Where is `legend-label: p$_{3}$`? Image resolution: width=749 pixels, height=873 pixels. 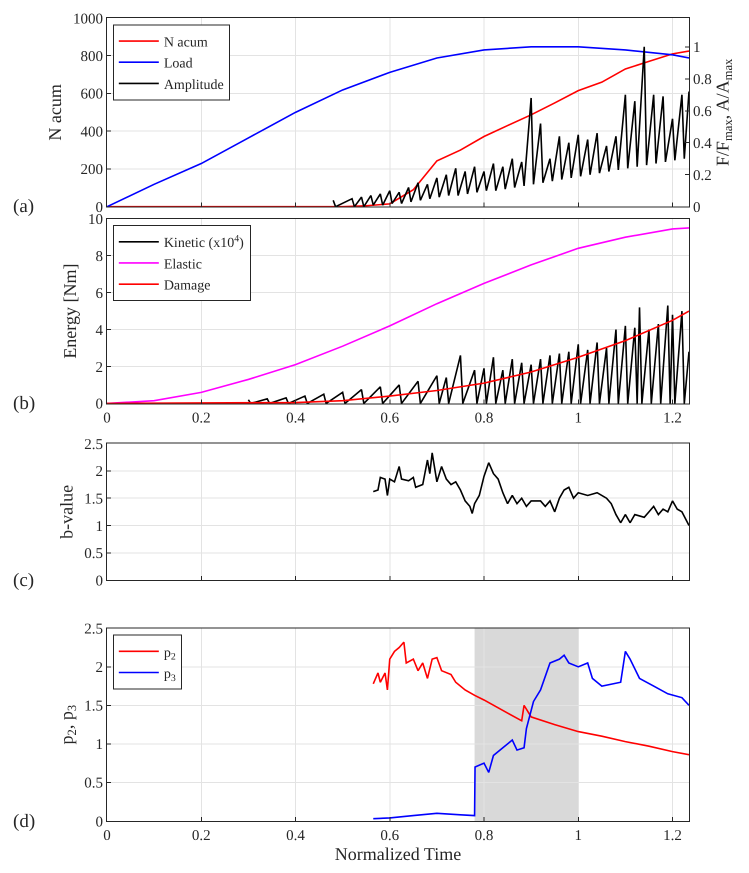
legend-label: p$_{3}$ is located at coordinates (170, 675).